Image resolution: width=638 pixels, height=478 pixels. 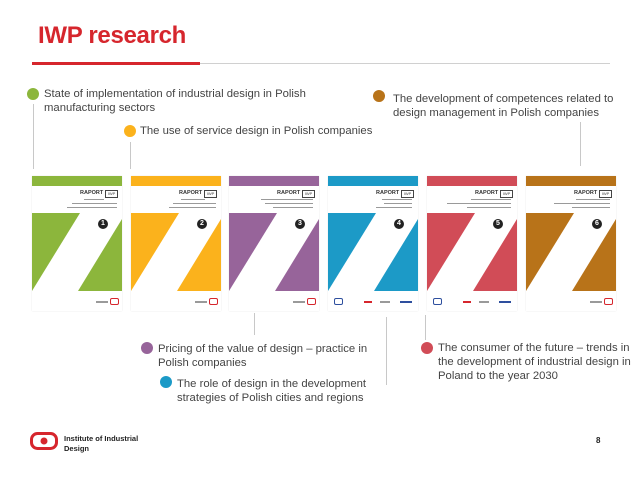 I want to click on purple-bullet-dot, so click(x=147, y=348).